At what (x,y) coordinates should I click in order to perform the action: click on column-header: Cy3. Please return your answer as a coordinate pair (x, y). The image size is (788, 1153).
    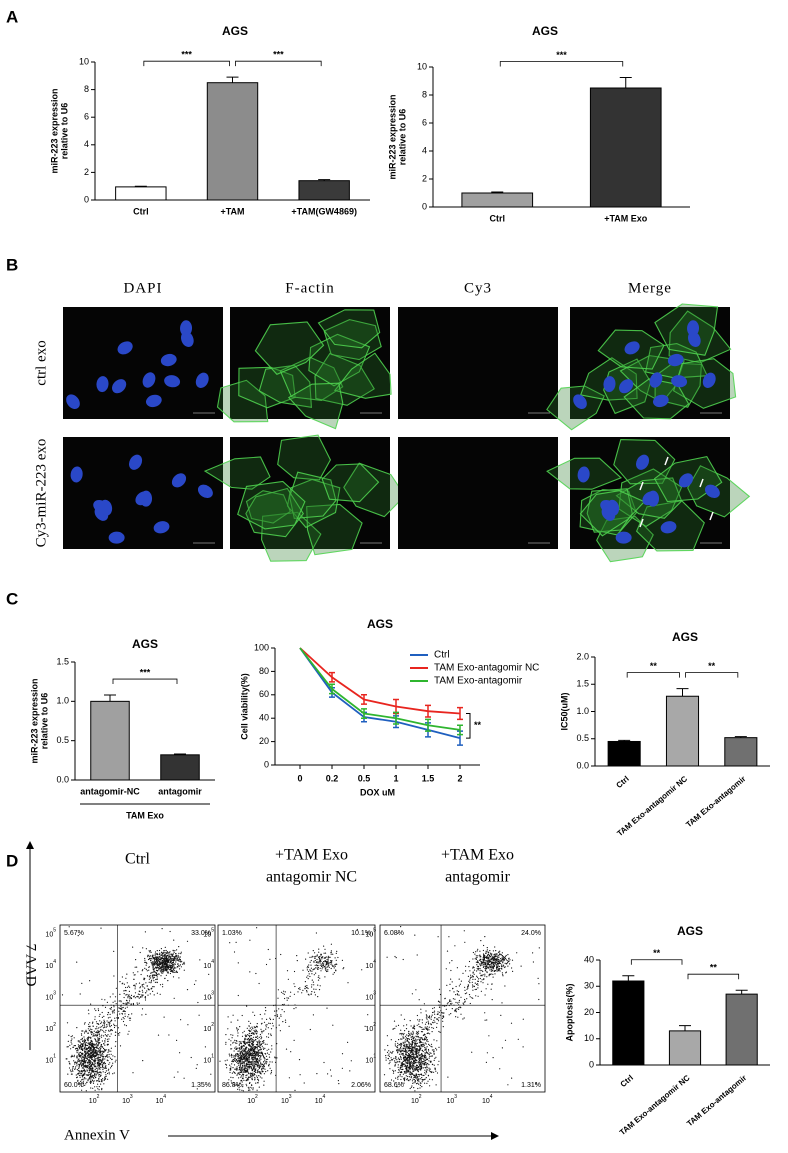
    Looking at the image, I should click on (478, 288).